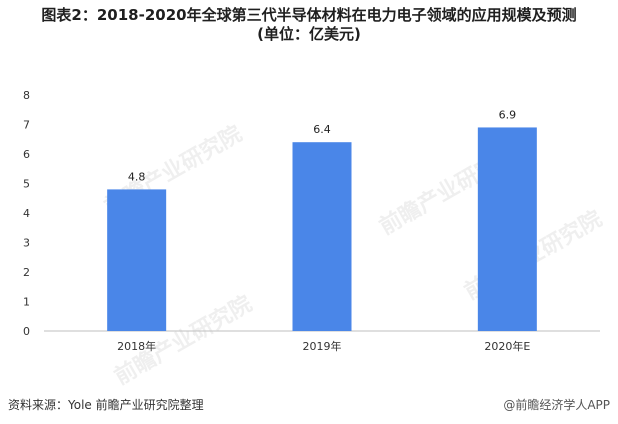  Describe the element at coordinates (26, 272) in the screenshot. I see `y-tick-label: 2` at that location.